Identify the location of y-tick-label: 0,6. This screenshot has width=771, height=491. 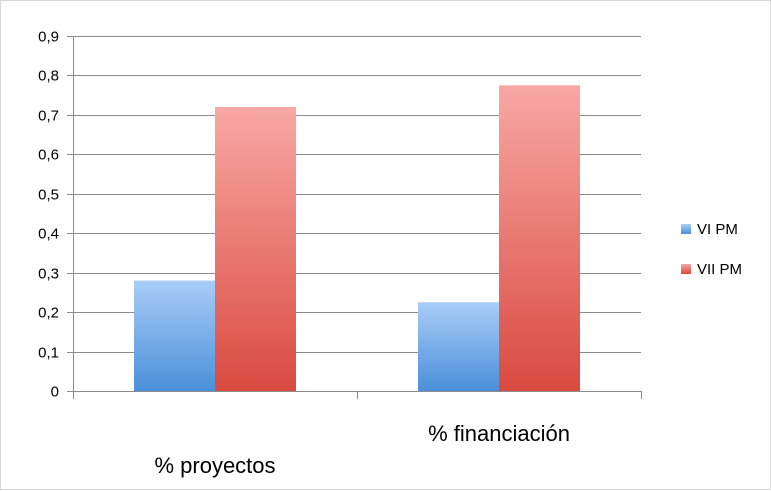
(48, 155).